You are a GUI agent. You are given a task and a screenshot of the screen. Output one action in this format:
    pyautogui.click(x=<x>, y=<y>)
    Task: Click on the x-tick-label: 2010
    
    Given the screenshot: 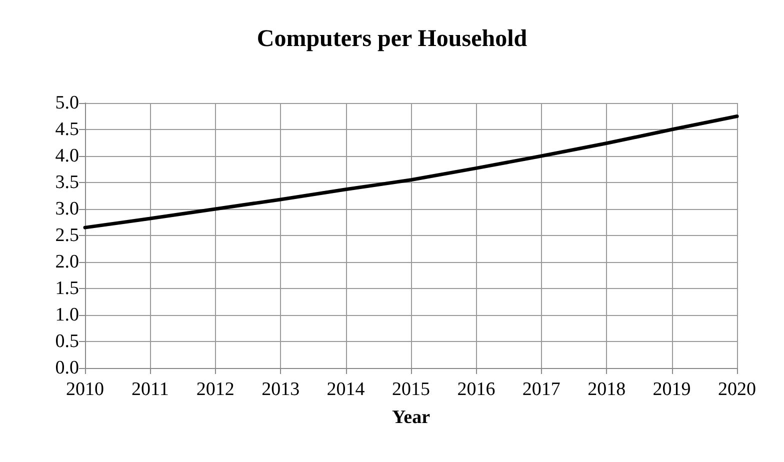 What is the action you would take?
    pyautogui.click(x=85, y=389)
    